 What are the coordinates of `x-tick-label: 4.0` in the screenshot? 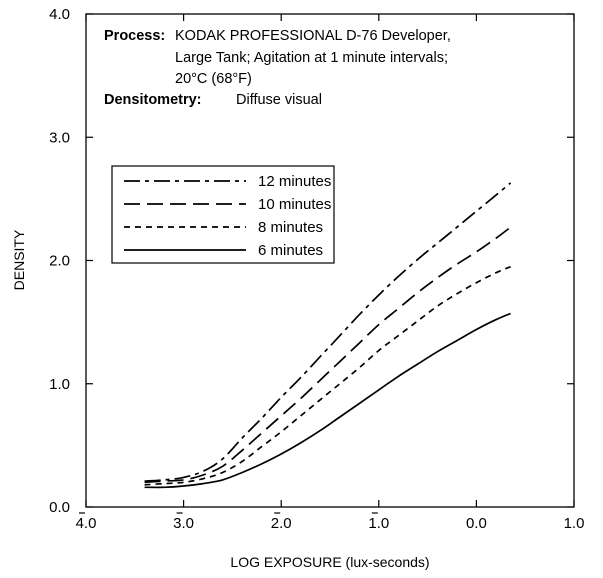 It's located at (86, 523).